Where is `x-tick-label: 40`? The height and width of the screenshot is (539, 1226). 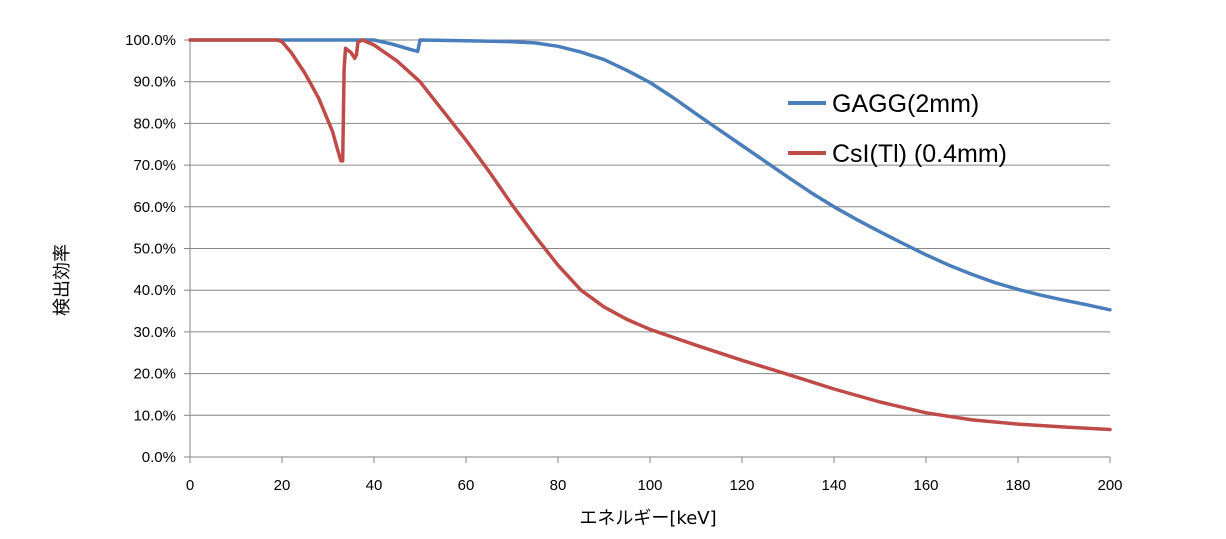
x-tick-label: 40 is located at coordinates (374, 485).